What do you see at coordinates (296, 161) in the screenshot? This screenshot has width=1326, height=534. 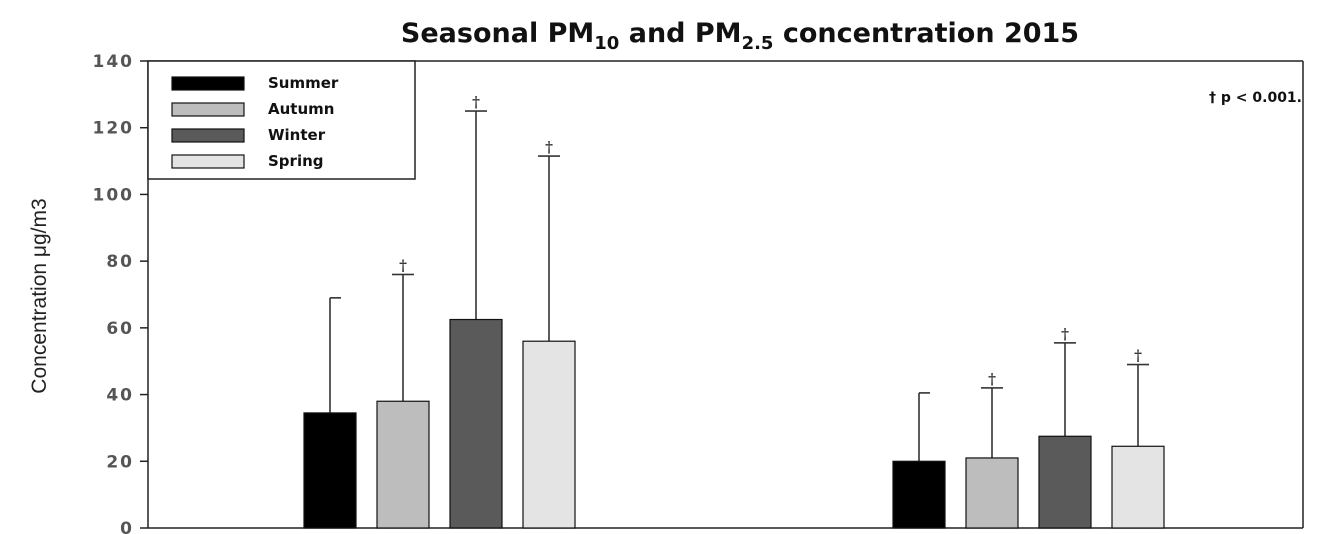 I see `legend-label: Spring` at bounding box center [296, 161].